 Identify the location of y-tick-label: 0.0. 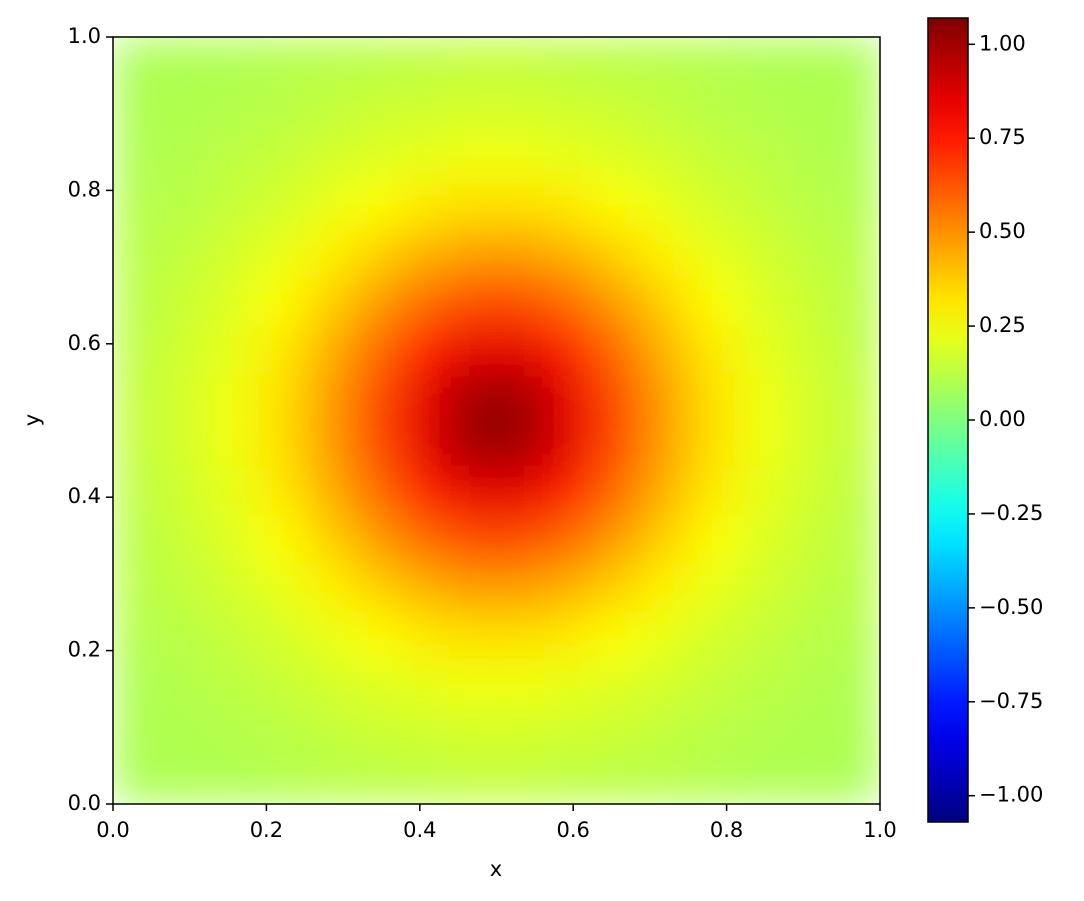
(84, 803).